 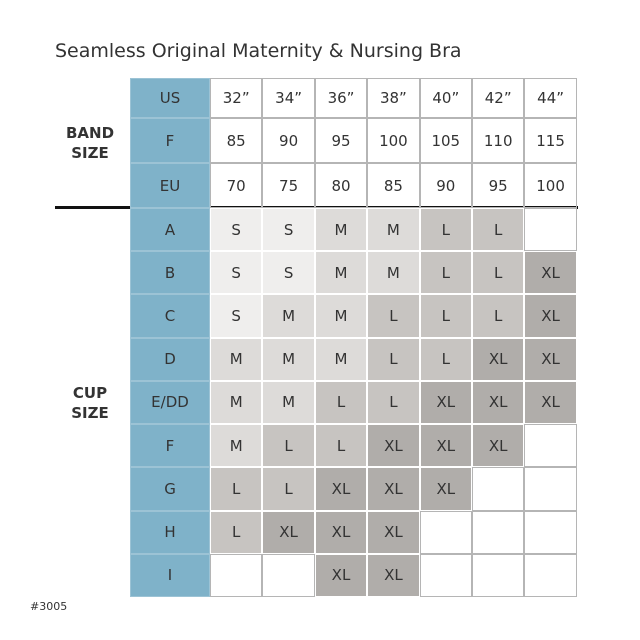 I want to click on row-header: D, so click(x=170, y=359).